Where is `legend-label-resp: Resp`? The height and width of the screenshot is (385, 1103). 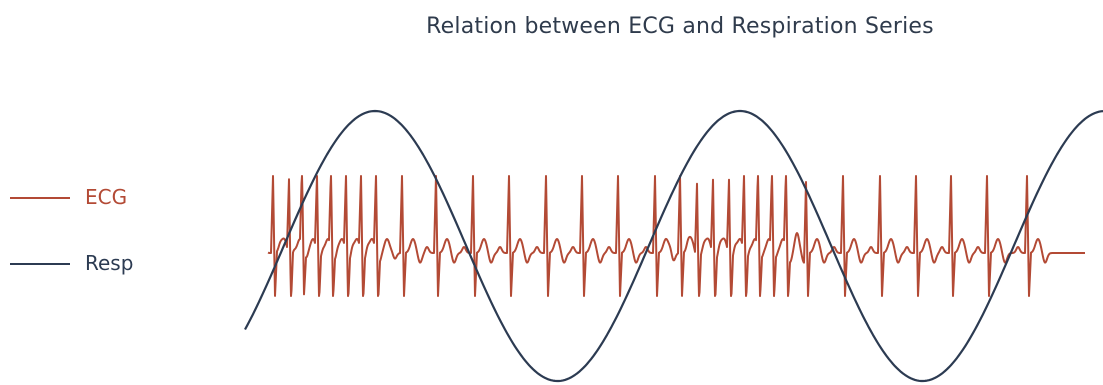
legend-label-resp: Resp is located at coordinates (109, 263).